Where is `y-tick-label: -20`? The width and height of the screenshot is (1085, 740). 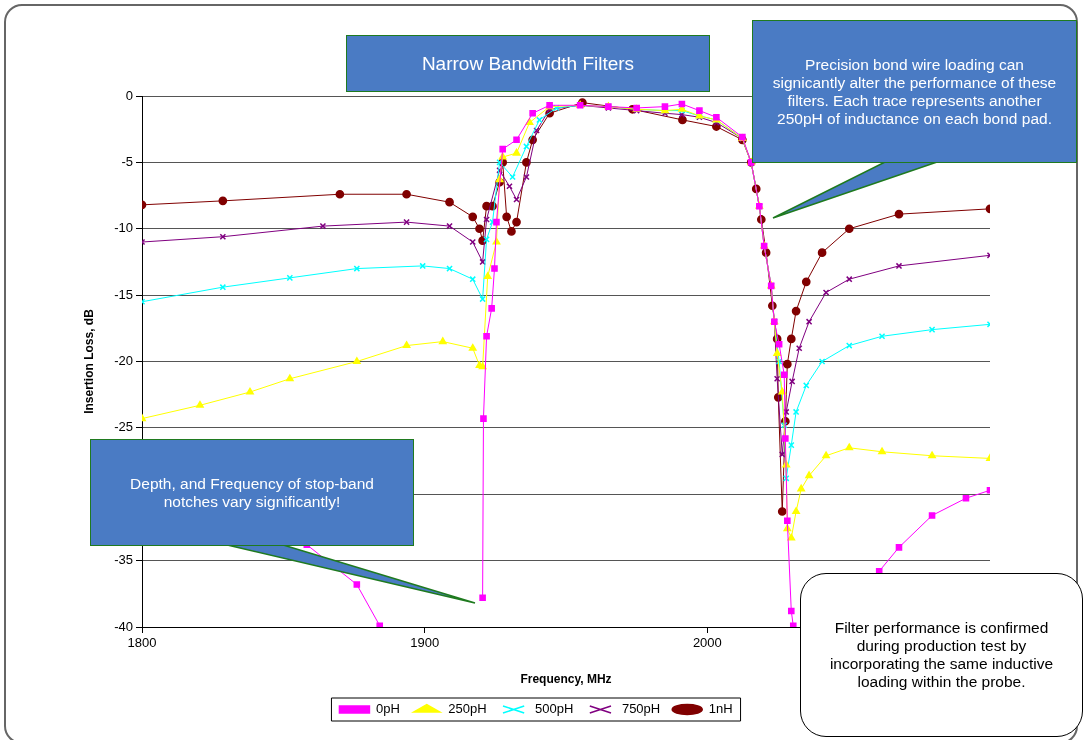 y-tick-label: -20 is located at coordinates (123, 361).